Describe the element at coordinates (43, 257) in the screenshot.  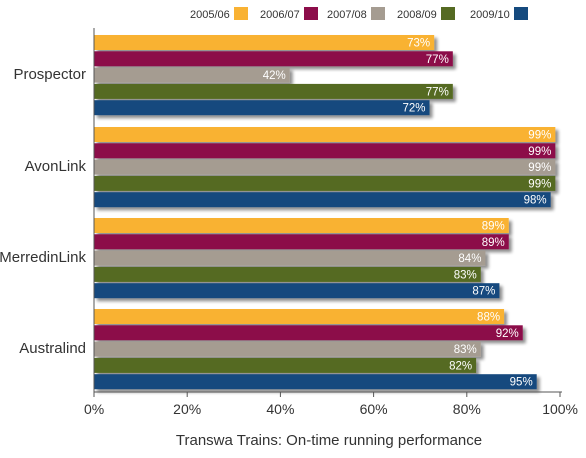
I see `category-label: MerredinLink` at that location.